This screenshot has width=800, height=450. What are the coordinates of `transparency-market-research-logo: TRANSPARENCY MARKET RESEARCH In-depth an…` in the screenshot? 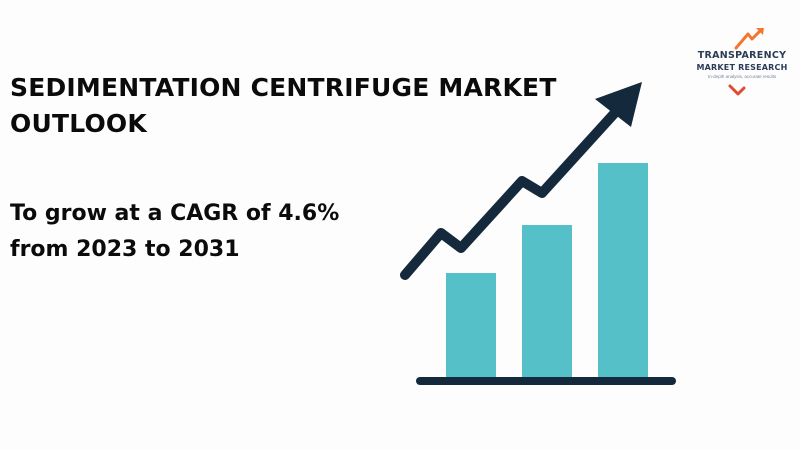 It's located at (742, 63).